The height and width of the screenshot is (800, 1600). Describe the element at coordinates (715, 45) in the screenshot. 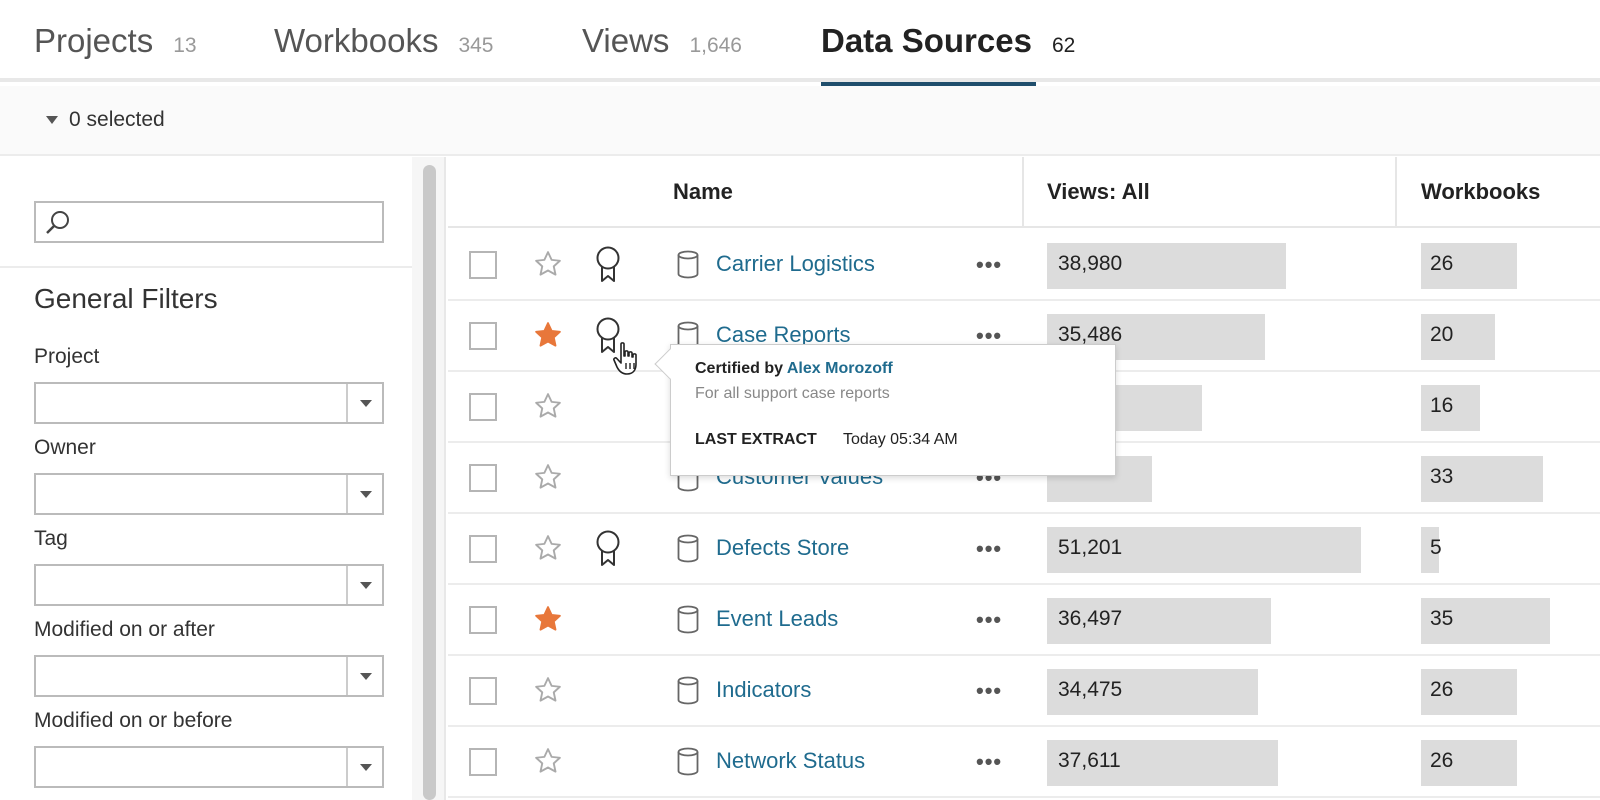

I see `tab-count: 1,646` at that location.